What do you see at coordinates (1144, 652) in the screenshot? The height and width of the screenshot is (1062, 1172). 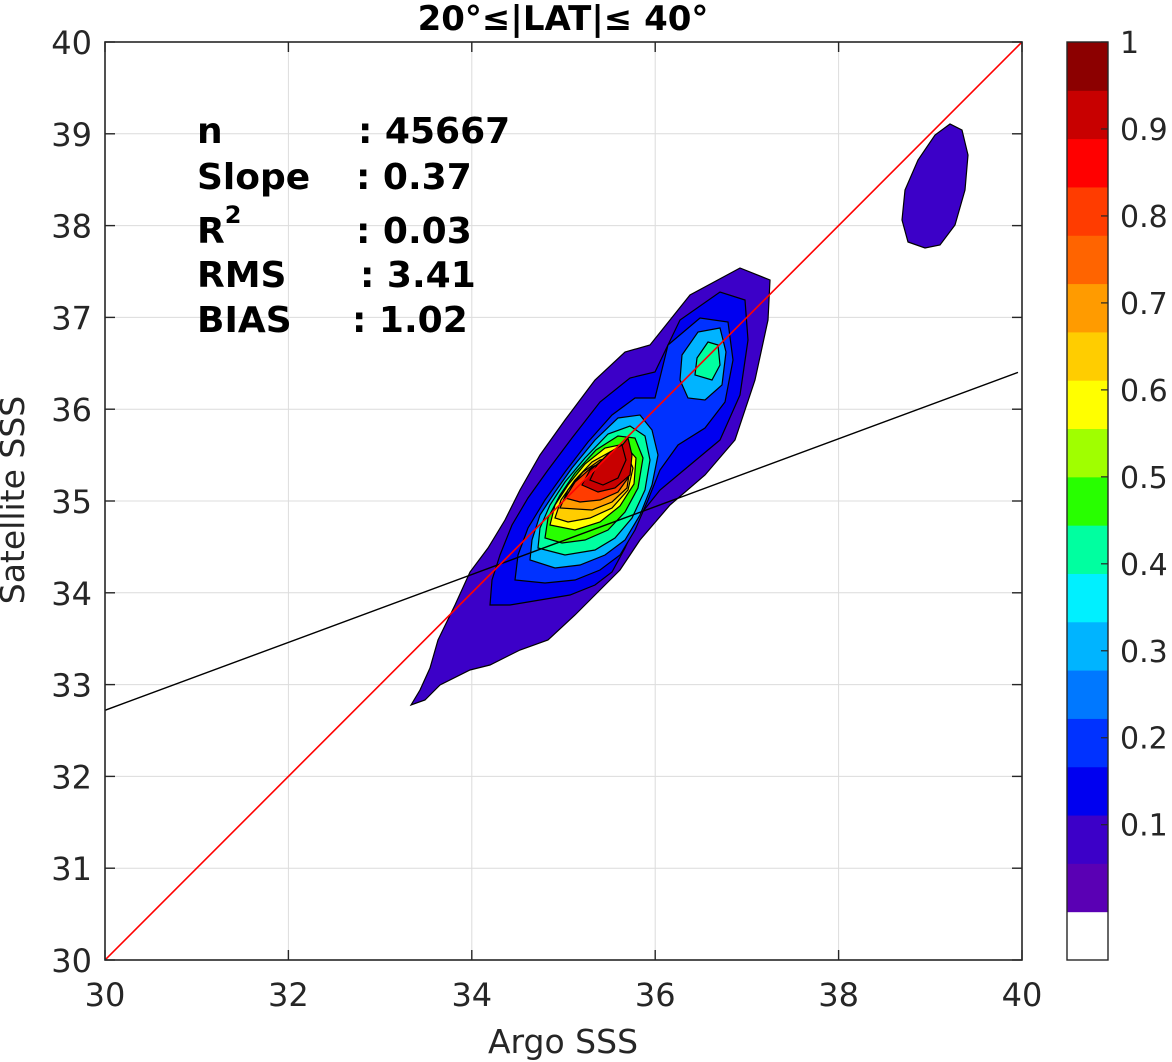 I see `colorbar-tick-label-2: 0.3` at bounding box center [1144, 652].